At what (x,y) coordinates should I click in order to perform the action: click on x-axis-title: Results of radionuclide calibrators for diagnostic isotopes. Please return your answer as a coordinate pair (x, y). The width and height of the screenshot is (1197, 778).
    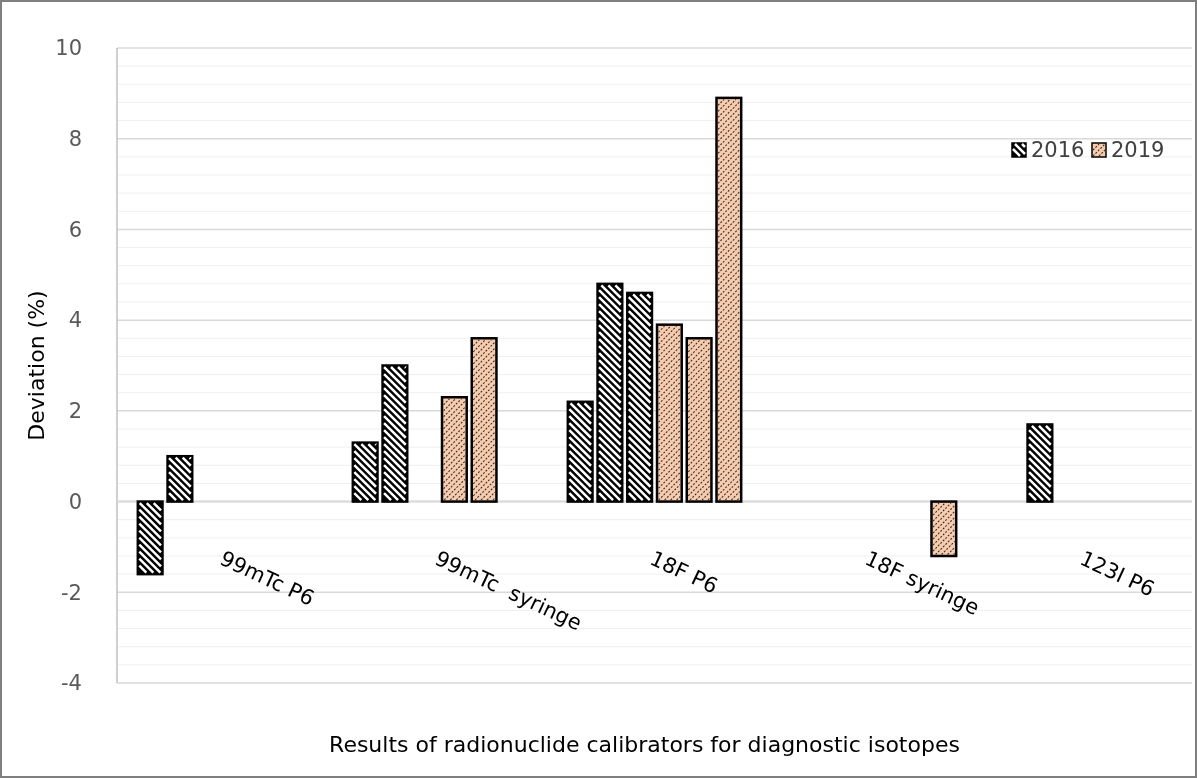
    Looking at the image, I should click on (644, 744).